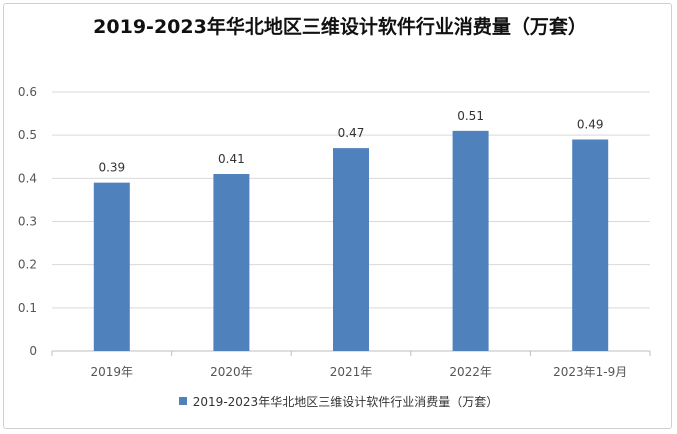 This screenshot has height=434, width=677. I want to click on legend-swatch, so click(182, 400).